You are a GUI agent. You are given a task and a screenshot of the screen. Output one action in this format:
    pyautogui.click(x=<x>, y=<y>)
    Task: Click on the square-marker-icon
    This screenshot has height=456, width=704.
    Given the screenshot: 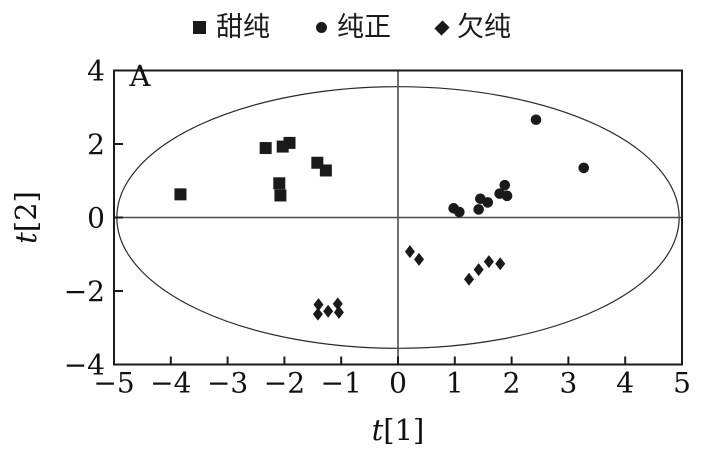 What is the action you would take?
    pyautogui.click(x=199, y=27)
    